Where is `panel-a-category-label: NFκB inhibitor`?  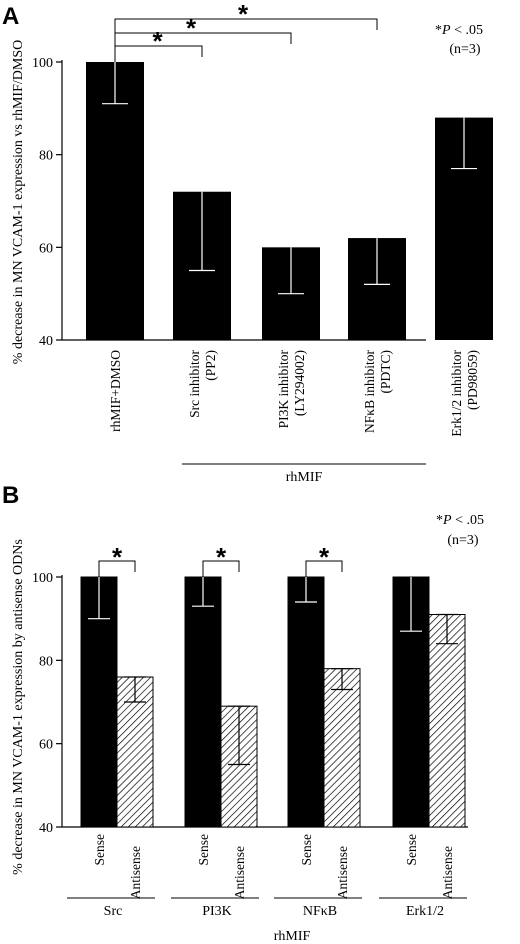
panel-a-category-label: NFκB inhibitor is located at coordinates (369, 391).